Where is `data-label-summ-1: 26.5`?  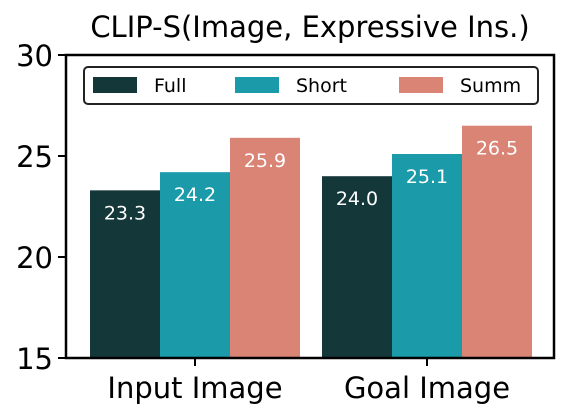 data-label-summ-1: 26.5 is located at coordinates (497, 149).